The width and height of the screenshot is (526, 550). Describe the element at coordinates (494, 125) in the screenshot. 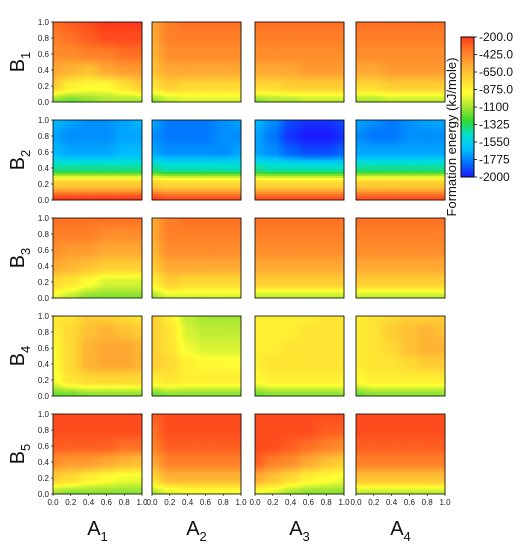

I see `colorbar-tick-label: -1325` at that location.